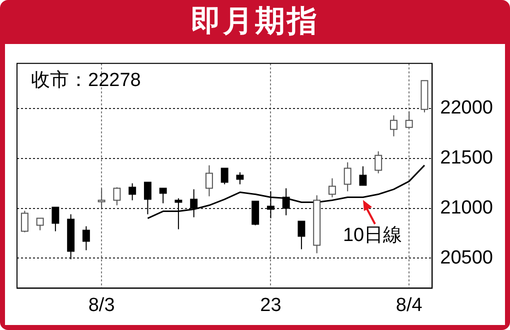 The width and height of the screenshot is (510, 330). I want to click on y-tick-label: 21500, so click(467, 158).